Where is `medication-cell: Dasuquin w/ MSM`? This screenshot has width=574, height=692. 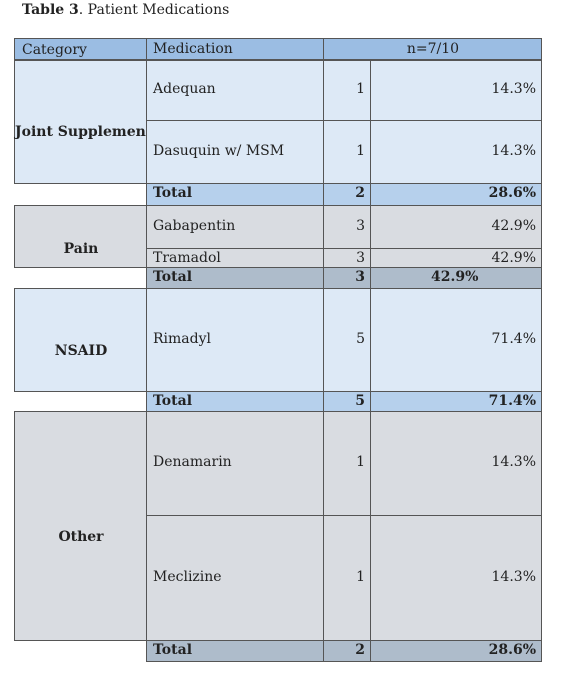 medication-cell: Dasuquin w/ MSM is located at coordinates (235, 152).